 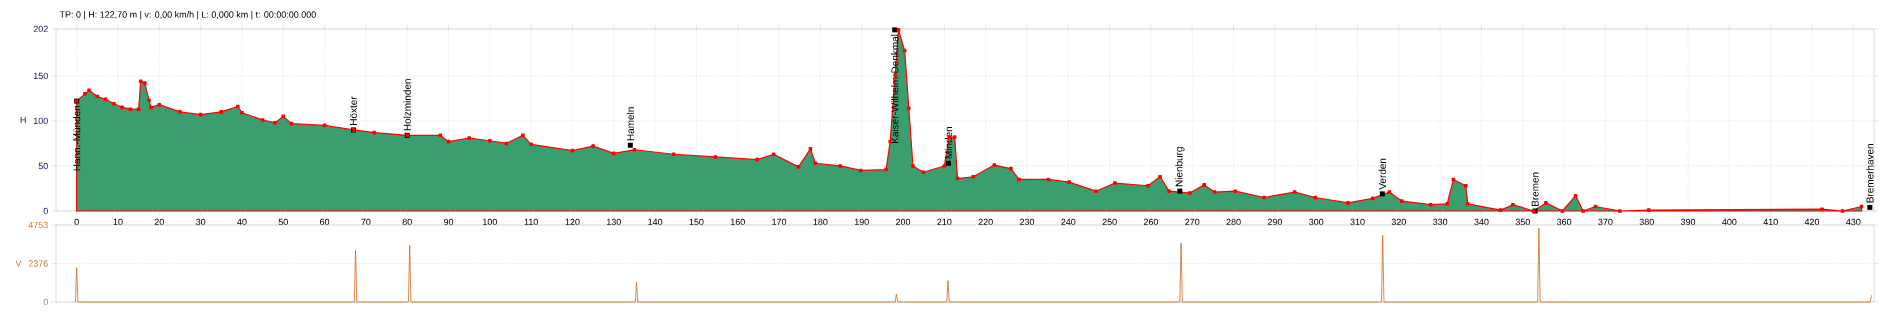 I want to click on x-tick-label: 390, so click(x=1688, y=222).